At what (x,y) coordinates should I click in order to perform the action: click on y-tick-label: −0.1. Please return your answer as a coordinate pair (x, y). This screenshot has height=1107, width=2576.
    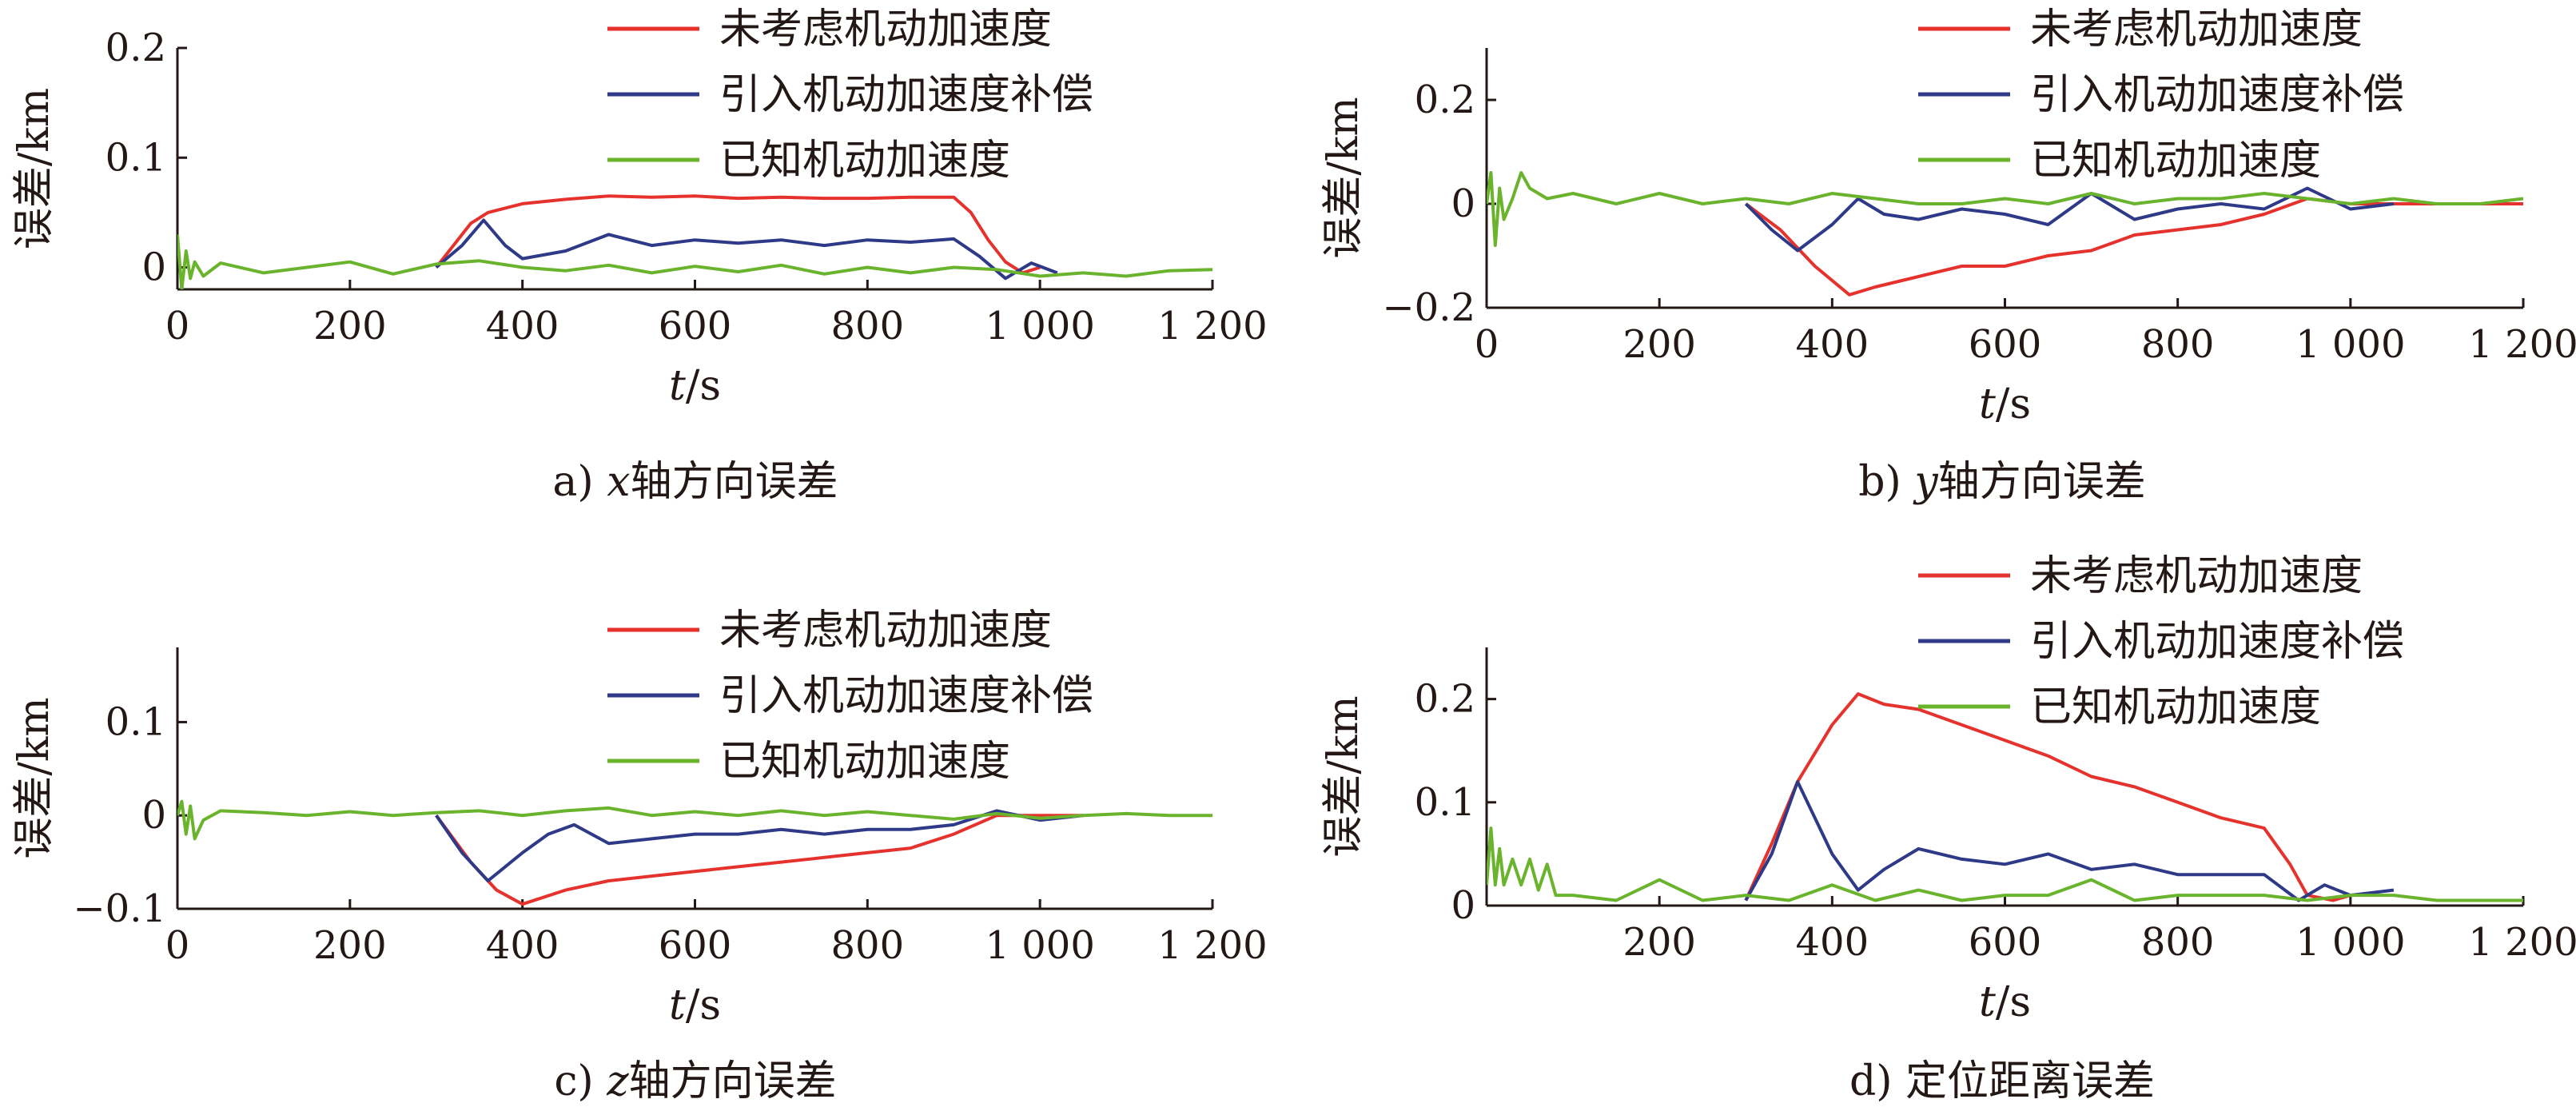
    Looking at the image, I should click on (119, 909).